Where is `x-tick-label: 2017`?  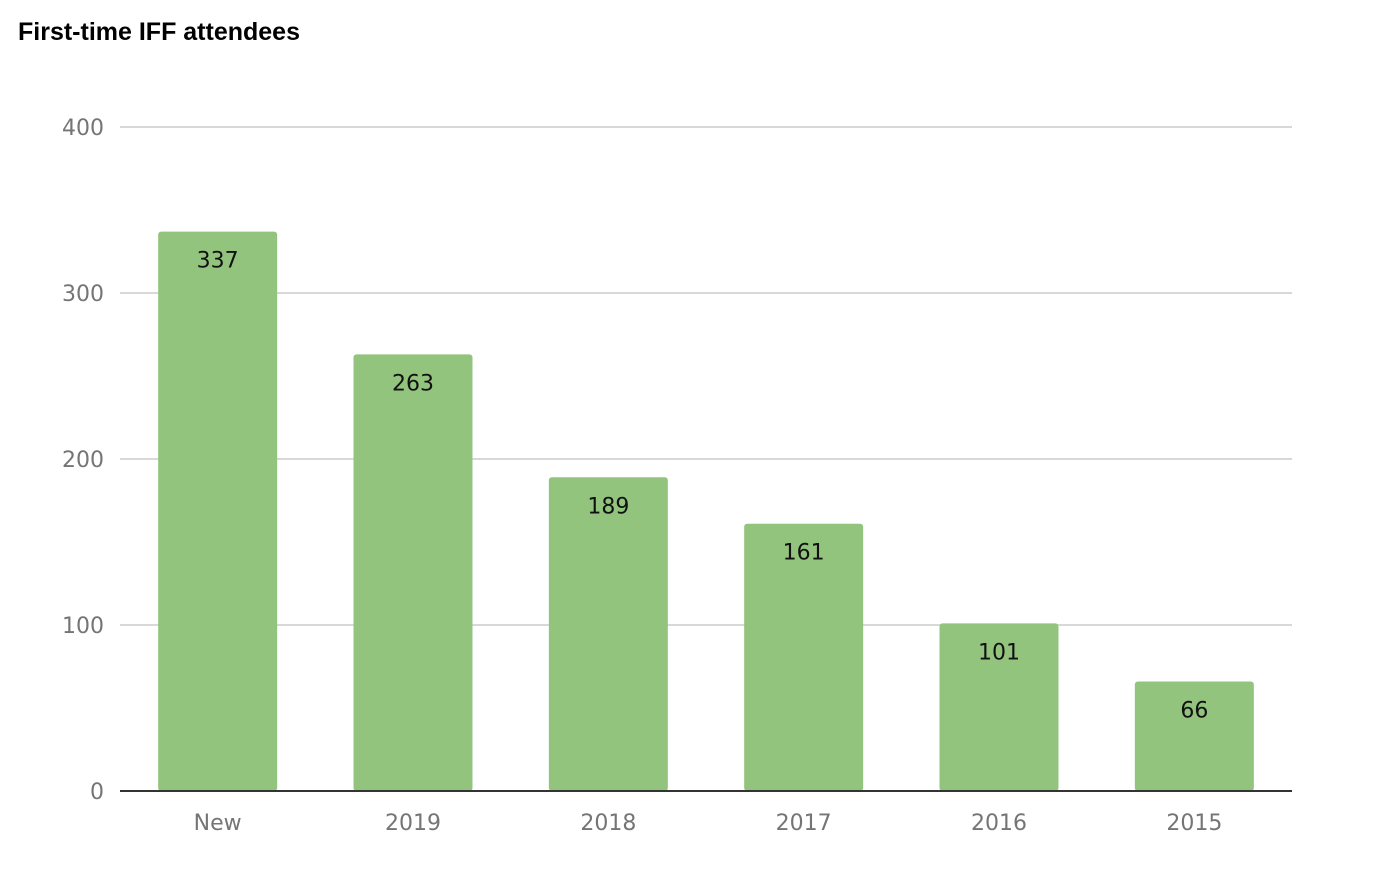 x-tick-label: 2017 is located at coordinates (804, 823).